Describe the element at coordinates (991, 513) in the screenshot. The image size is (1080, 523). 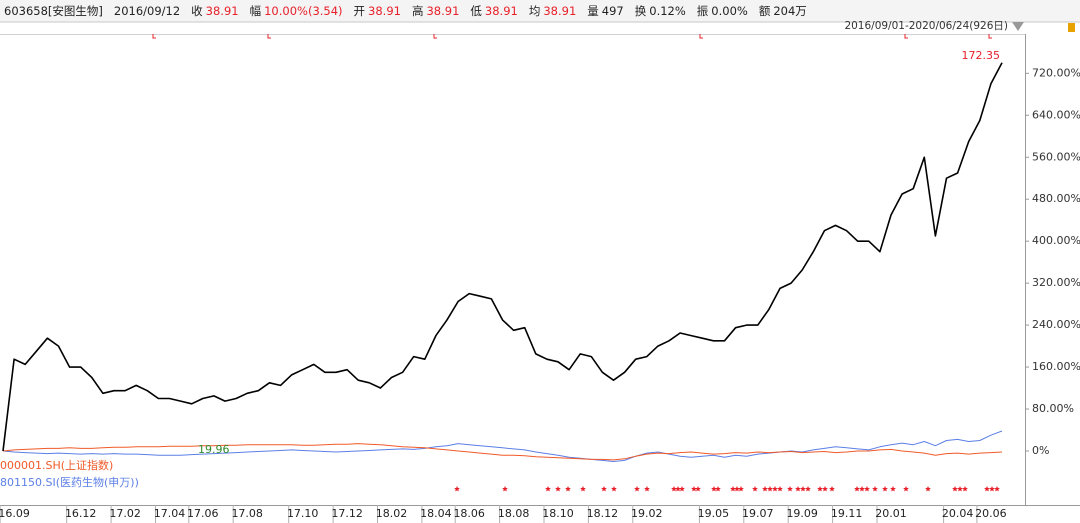
I see `x-tick-label: 20.06` at that location.